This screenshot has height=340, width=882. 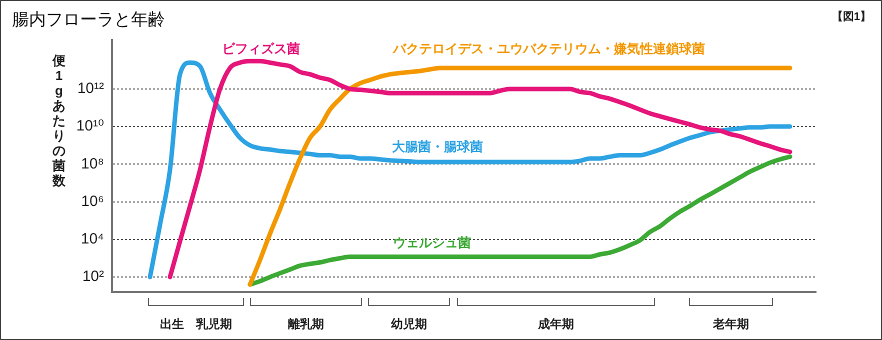 I want to click on y-tick-label: 10⁶, so click(x=92, y=201).